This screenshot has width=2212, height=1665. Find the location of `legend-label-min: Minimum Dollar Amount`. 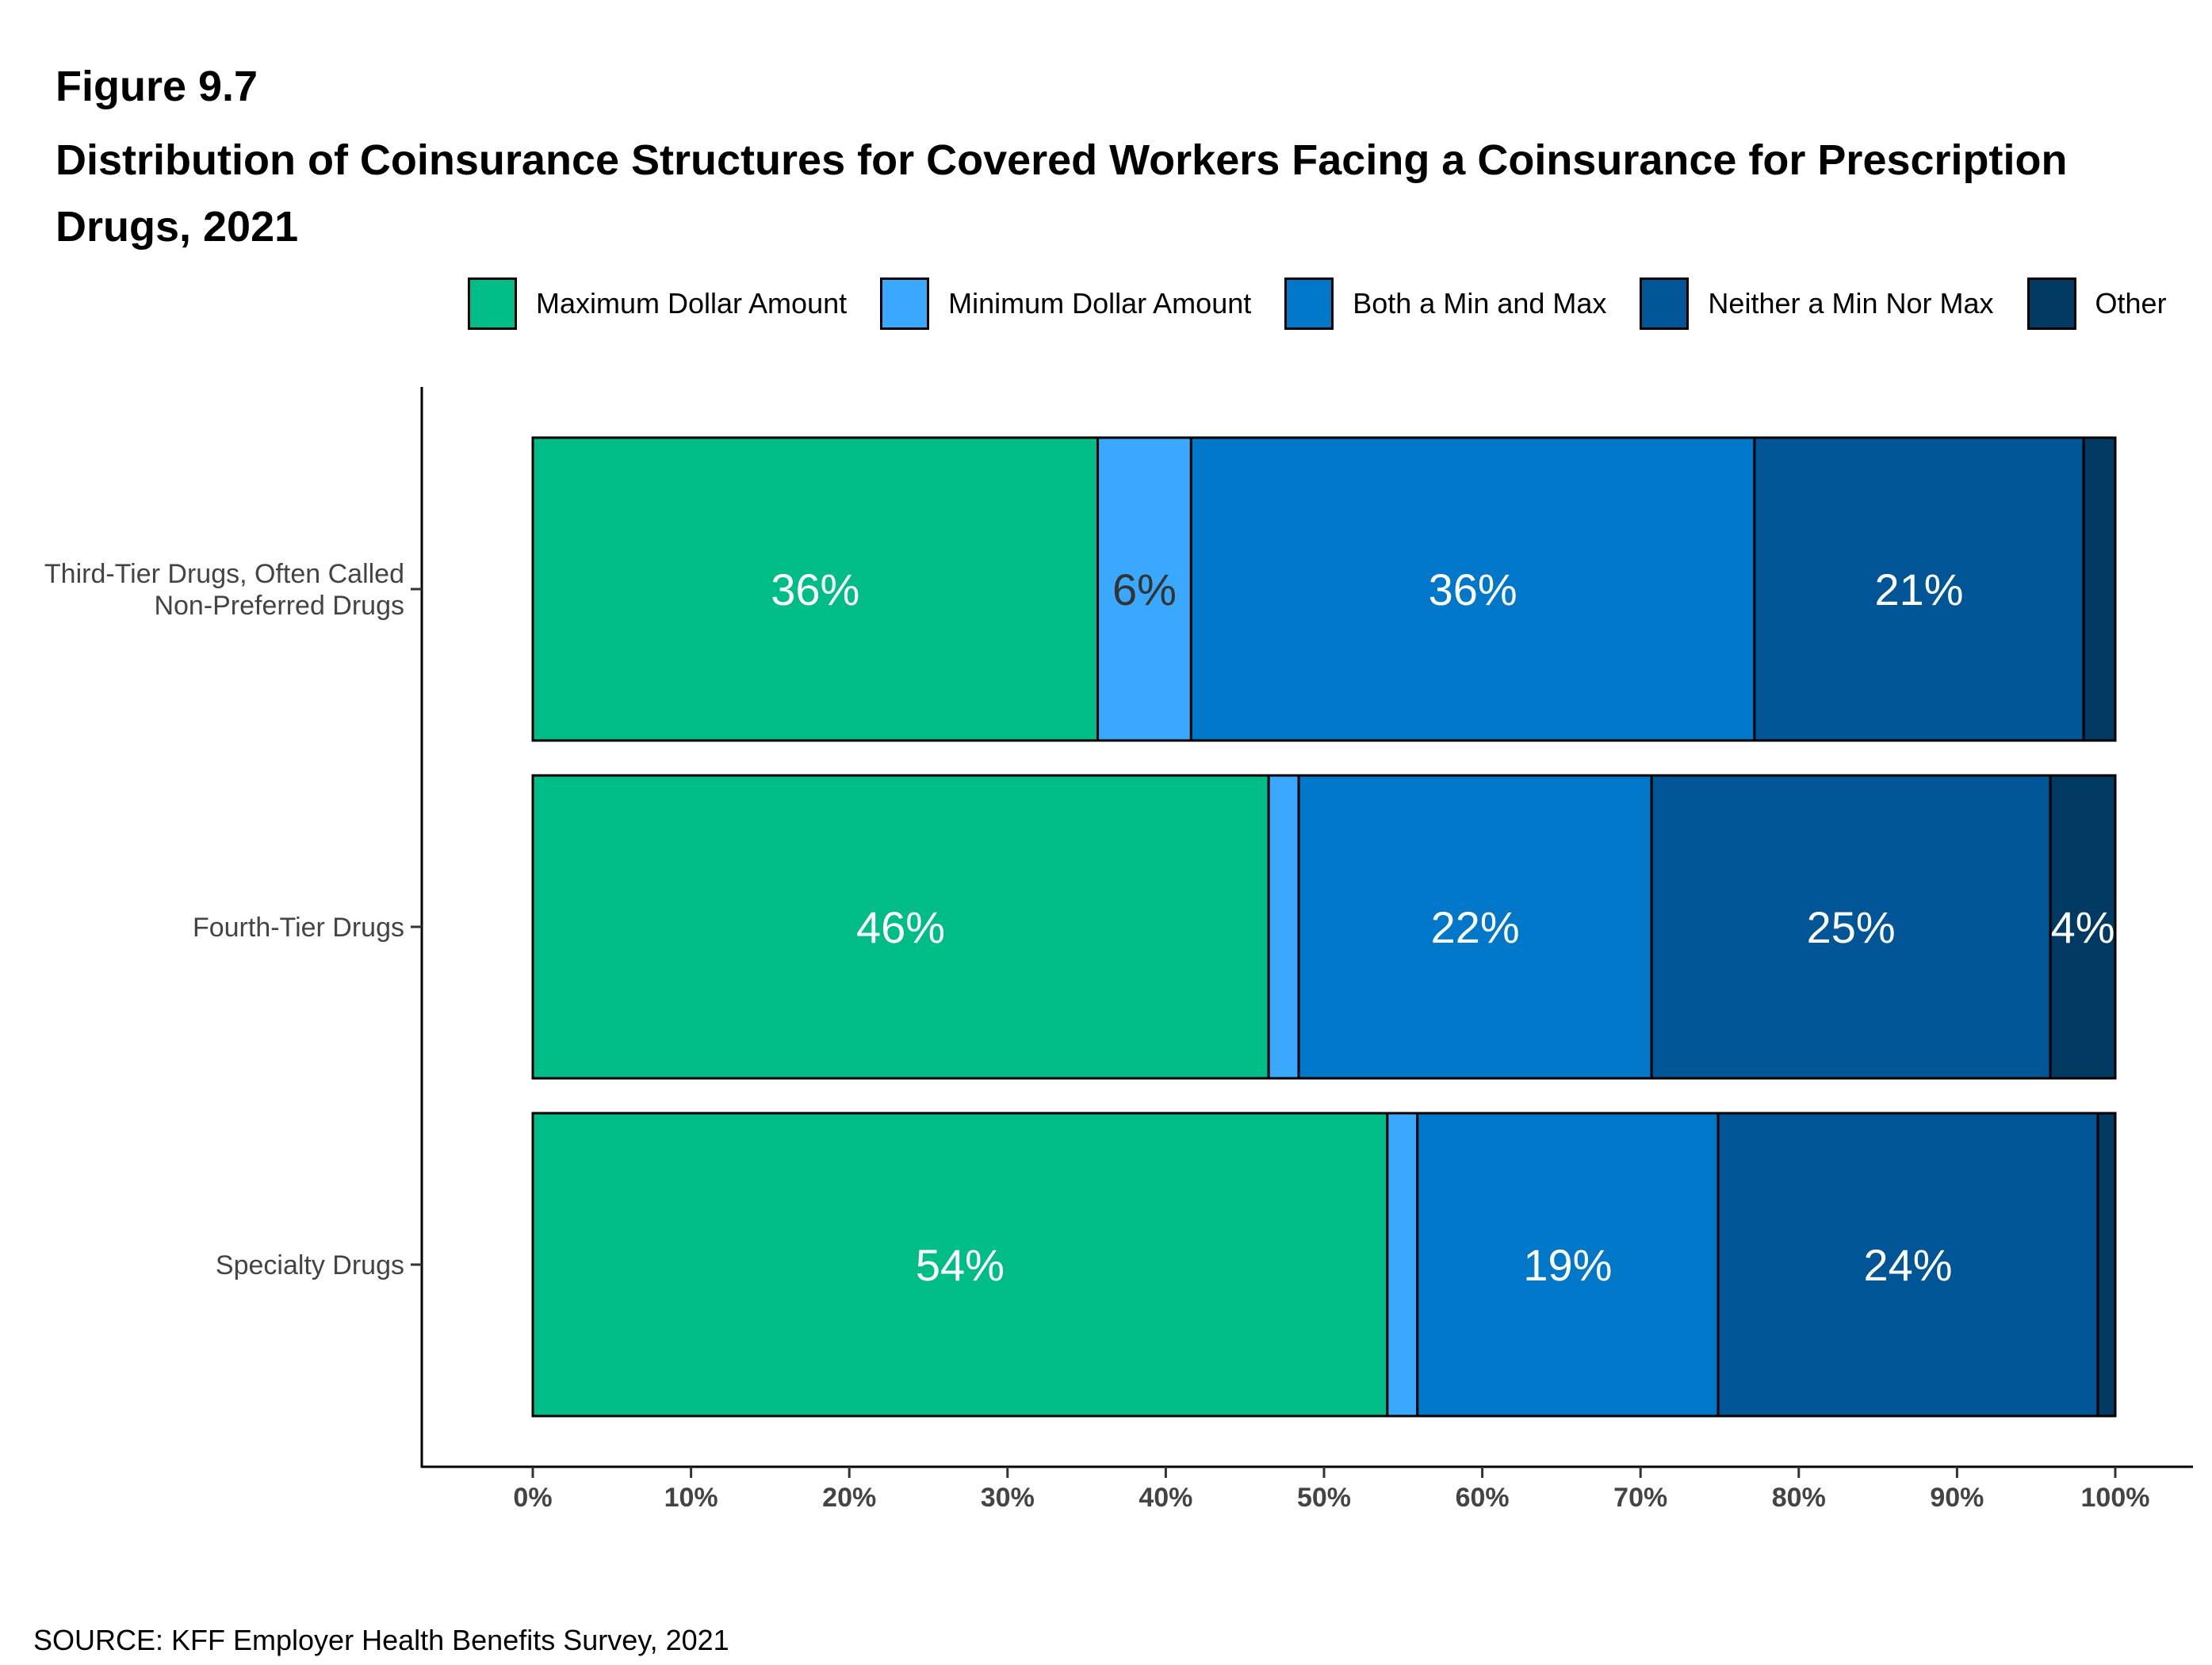

legend-label-min: Minimum Dollar Amount is located at coordinates (1100, 303).